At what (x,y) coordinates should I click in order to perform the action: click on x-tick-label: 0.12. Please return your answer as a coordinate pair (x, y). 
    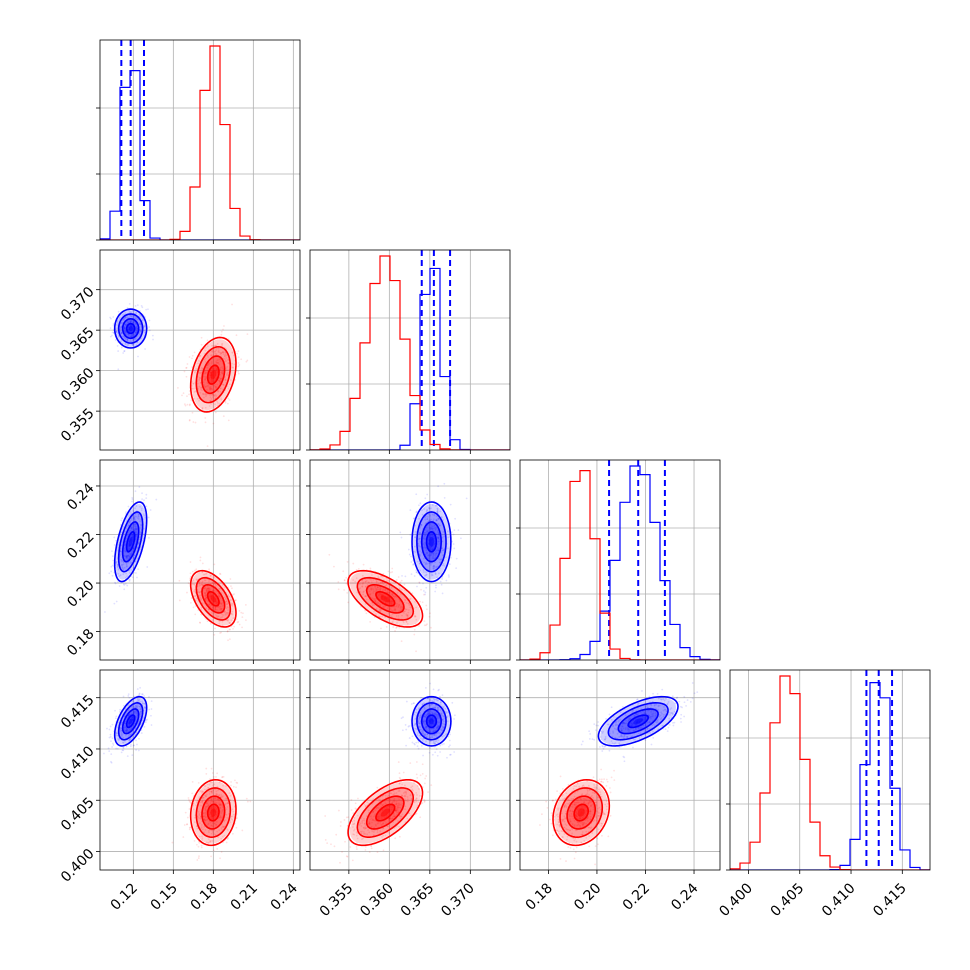
    Looking at the image, I should click on (124, 896).